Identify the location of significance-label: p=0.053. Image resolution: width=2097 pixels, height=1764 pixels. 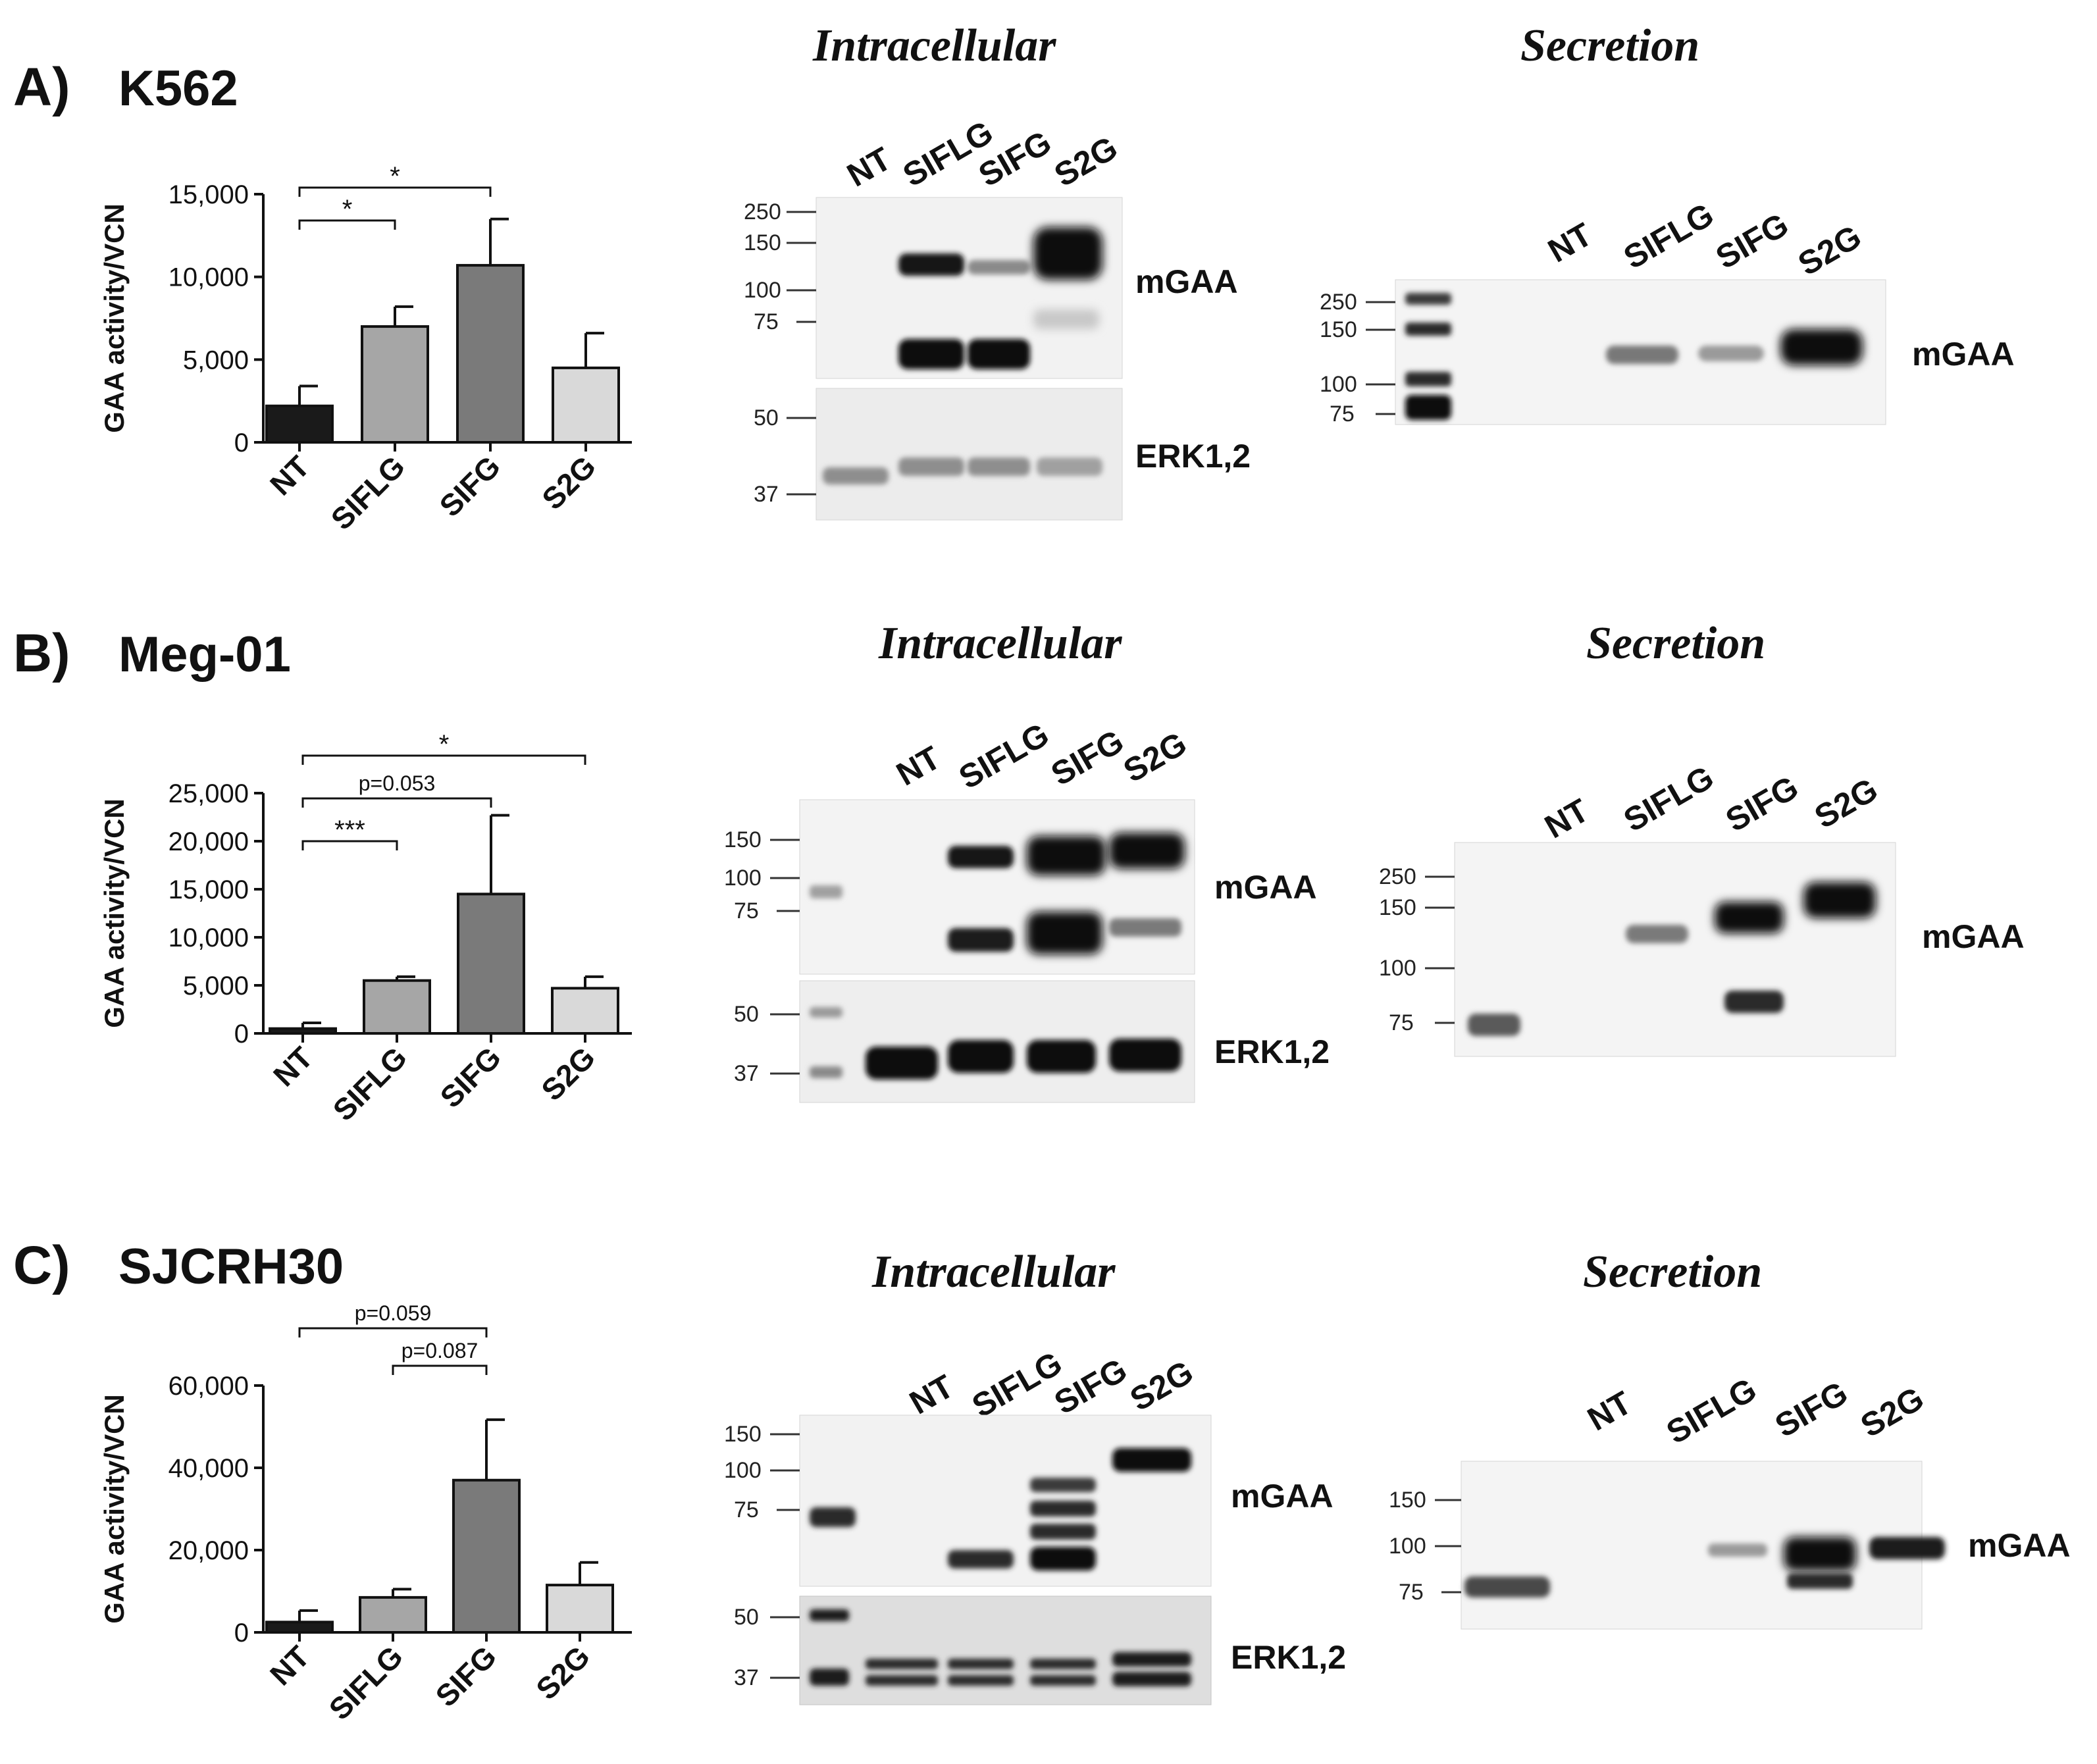
(397, 783).